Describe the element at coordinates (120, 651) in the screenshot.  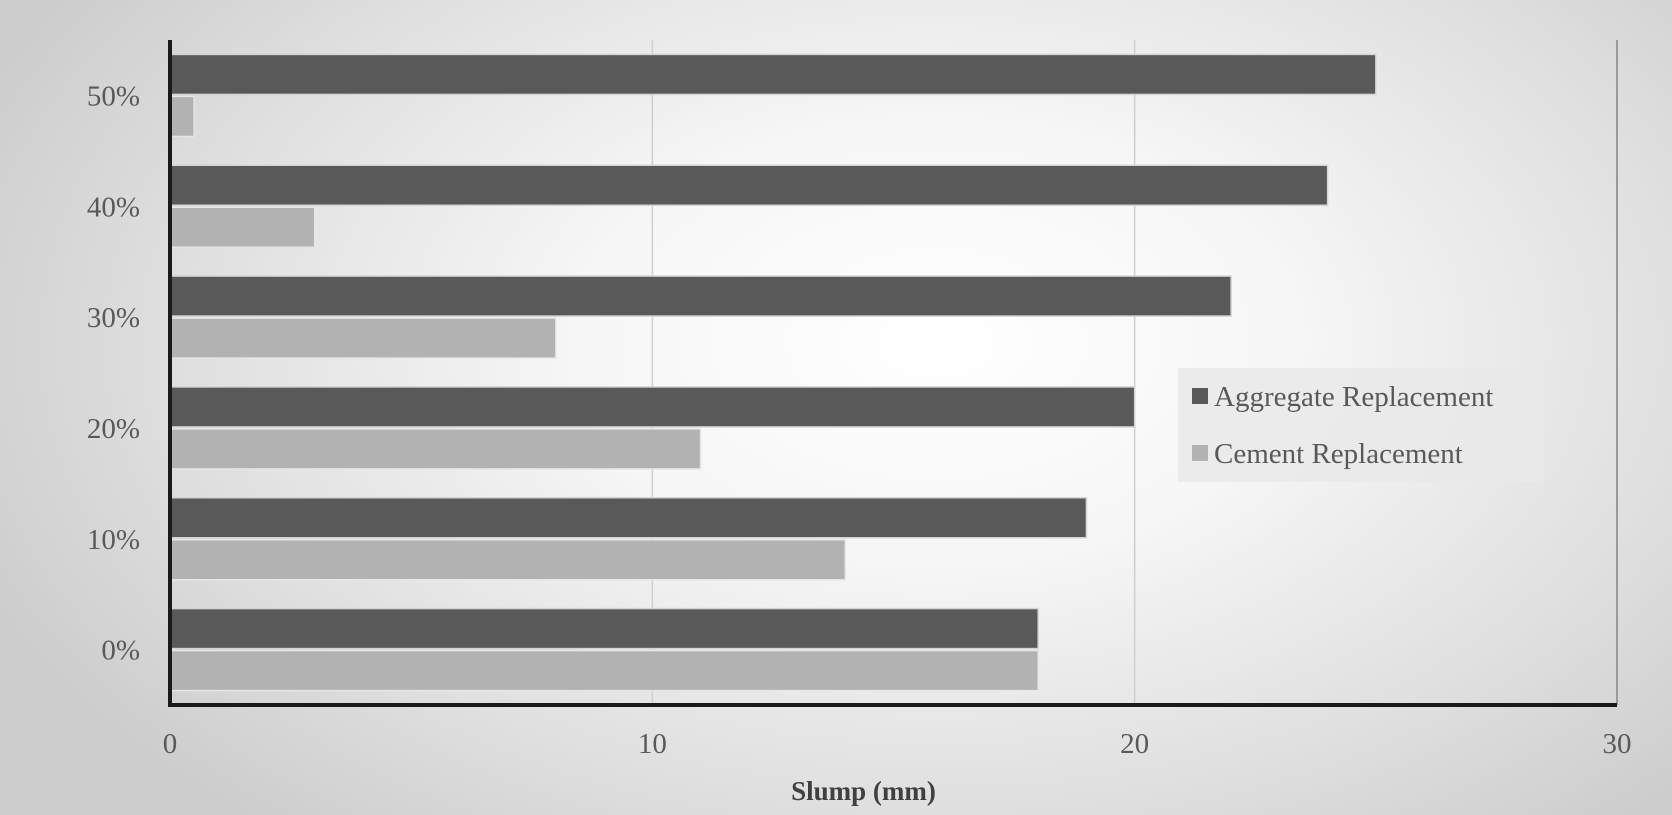
I see `y-tick-label: 0%` at that location.